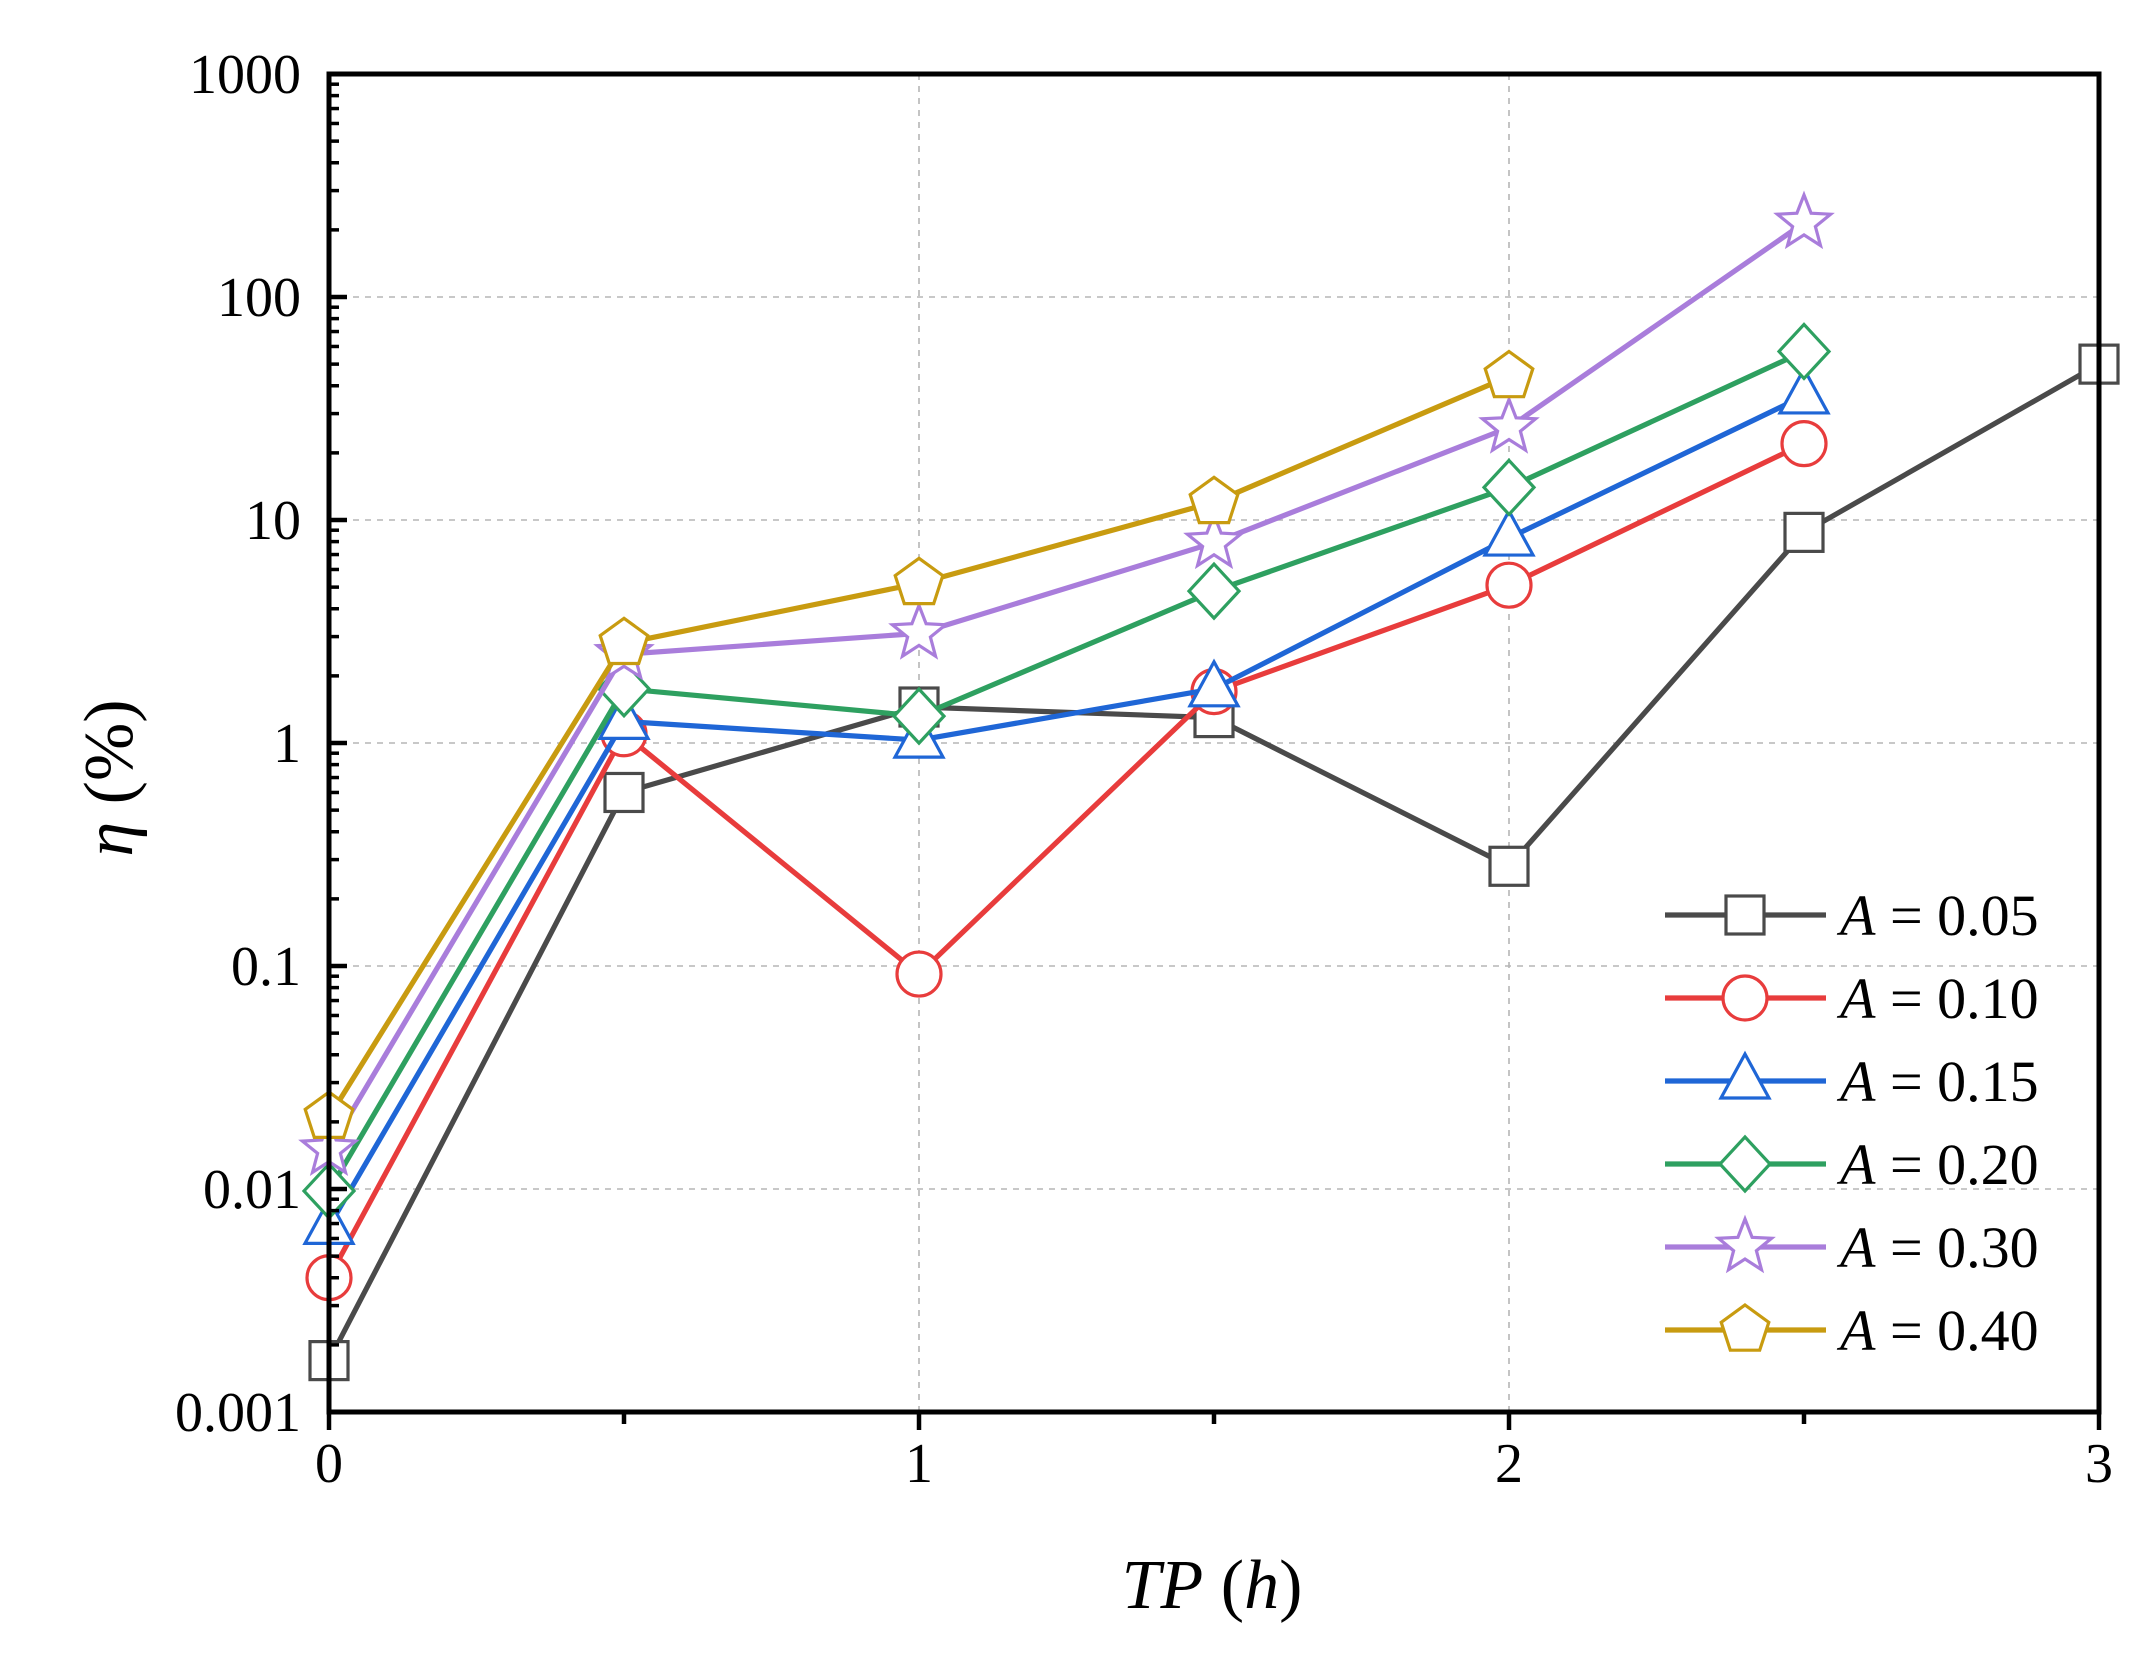  I want to click on x-tick-label: 3, so click(2099, 1464).